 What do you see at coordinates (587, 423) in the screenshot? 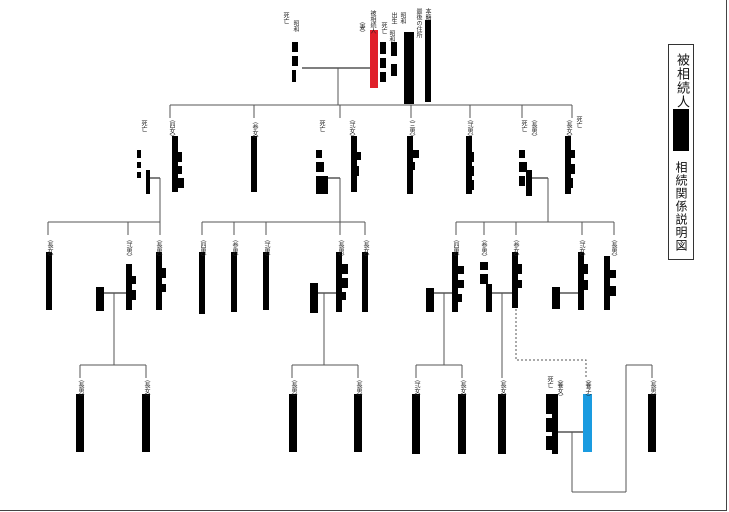
I see `adopted-child-bar` at bounding box center [587, 423].